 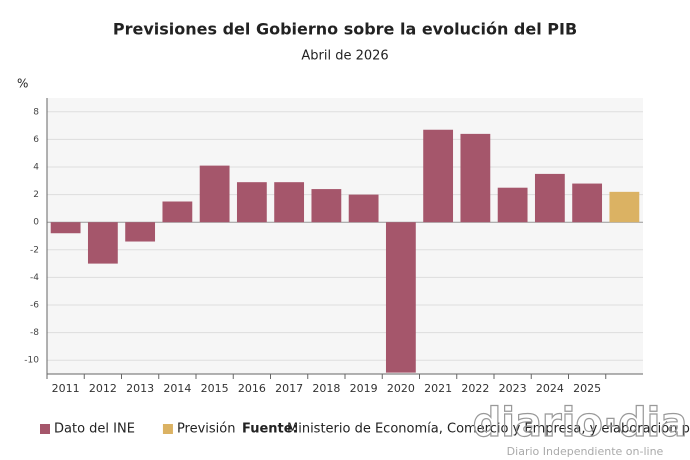 What do you see at coordinates (103, 388) in the screenshot?
I see `x-tick-label: 2012` at bounding box center [103, 388].